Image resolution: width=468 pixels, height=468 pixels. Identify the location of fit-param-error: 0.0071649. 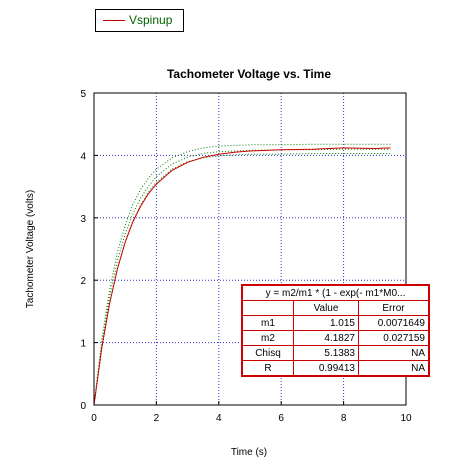
(394, 323).